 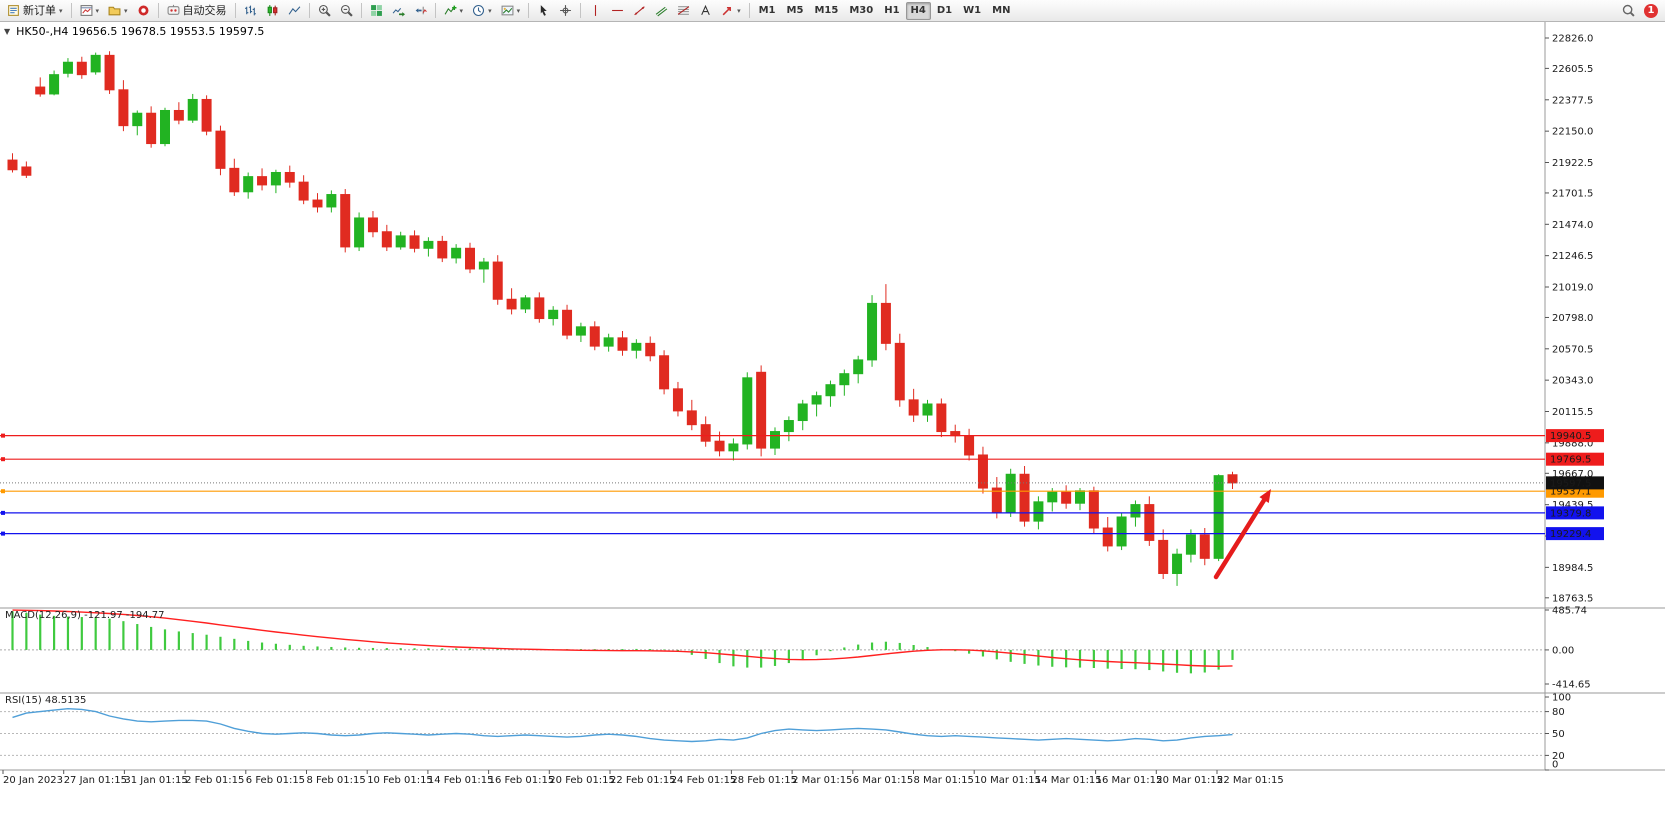 What do you see at coordinates (639, 11) in the screenshot?
I see `trendline-button` at bounding box center [639, 11].